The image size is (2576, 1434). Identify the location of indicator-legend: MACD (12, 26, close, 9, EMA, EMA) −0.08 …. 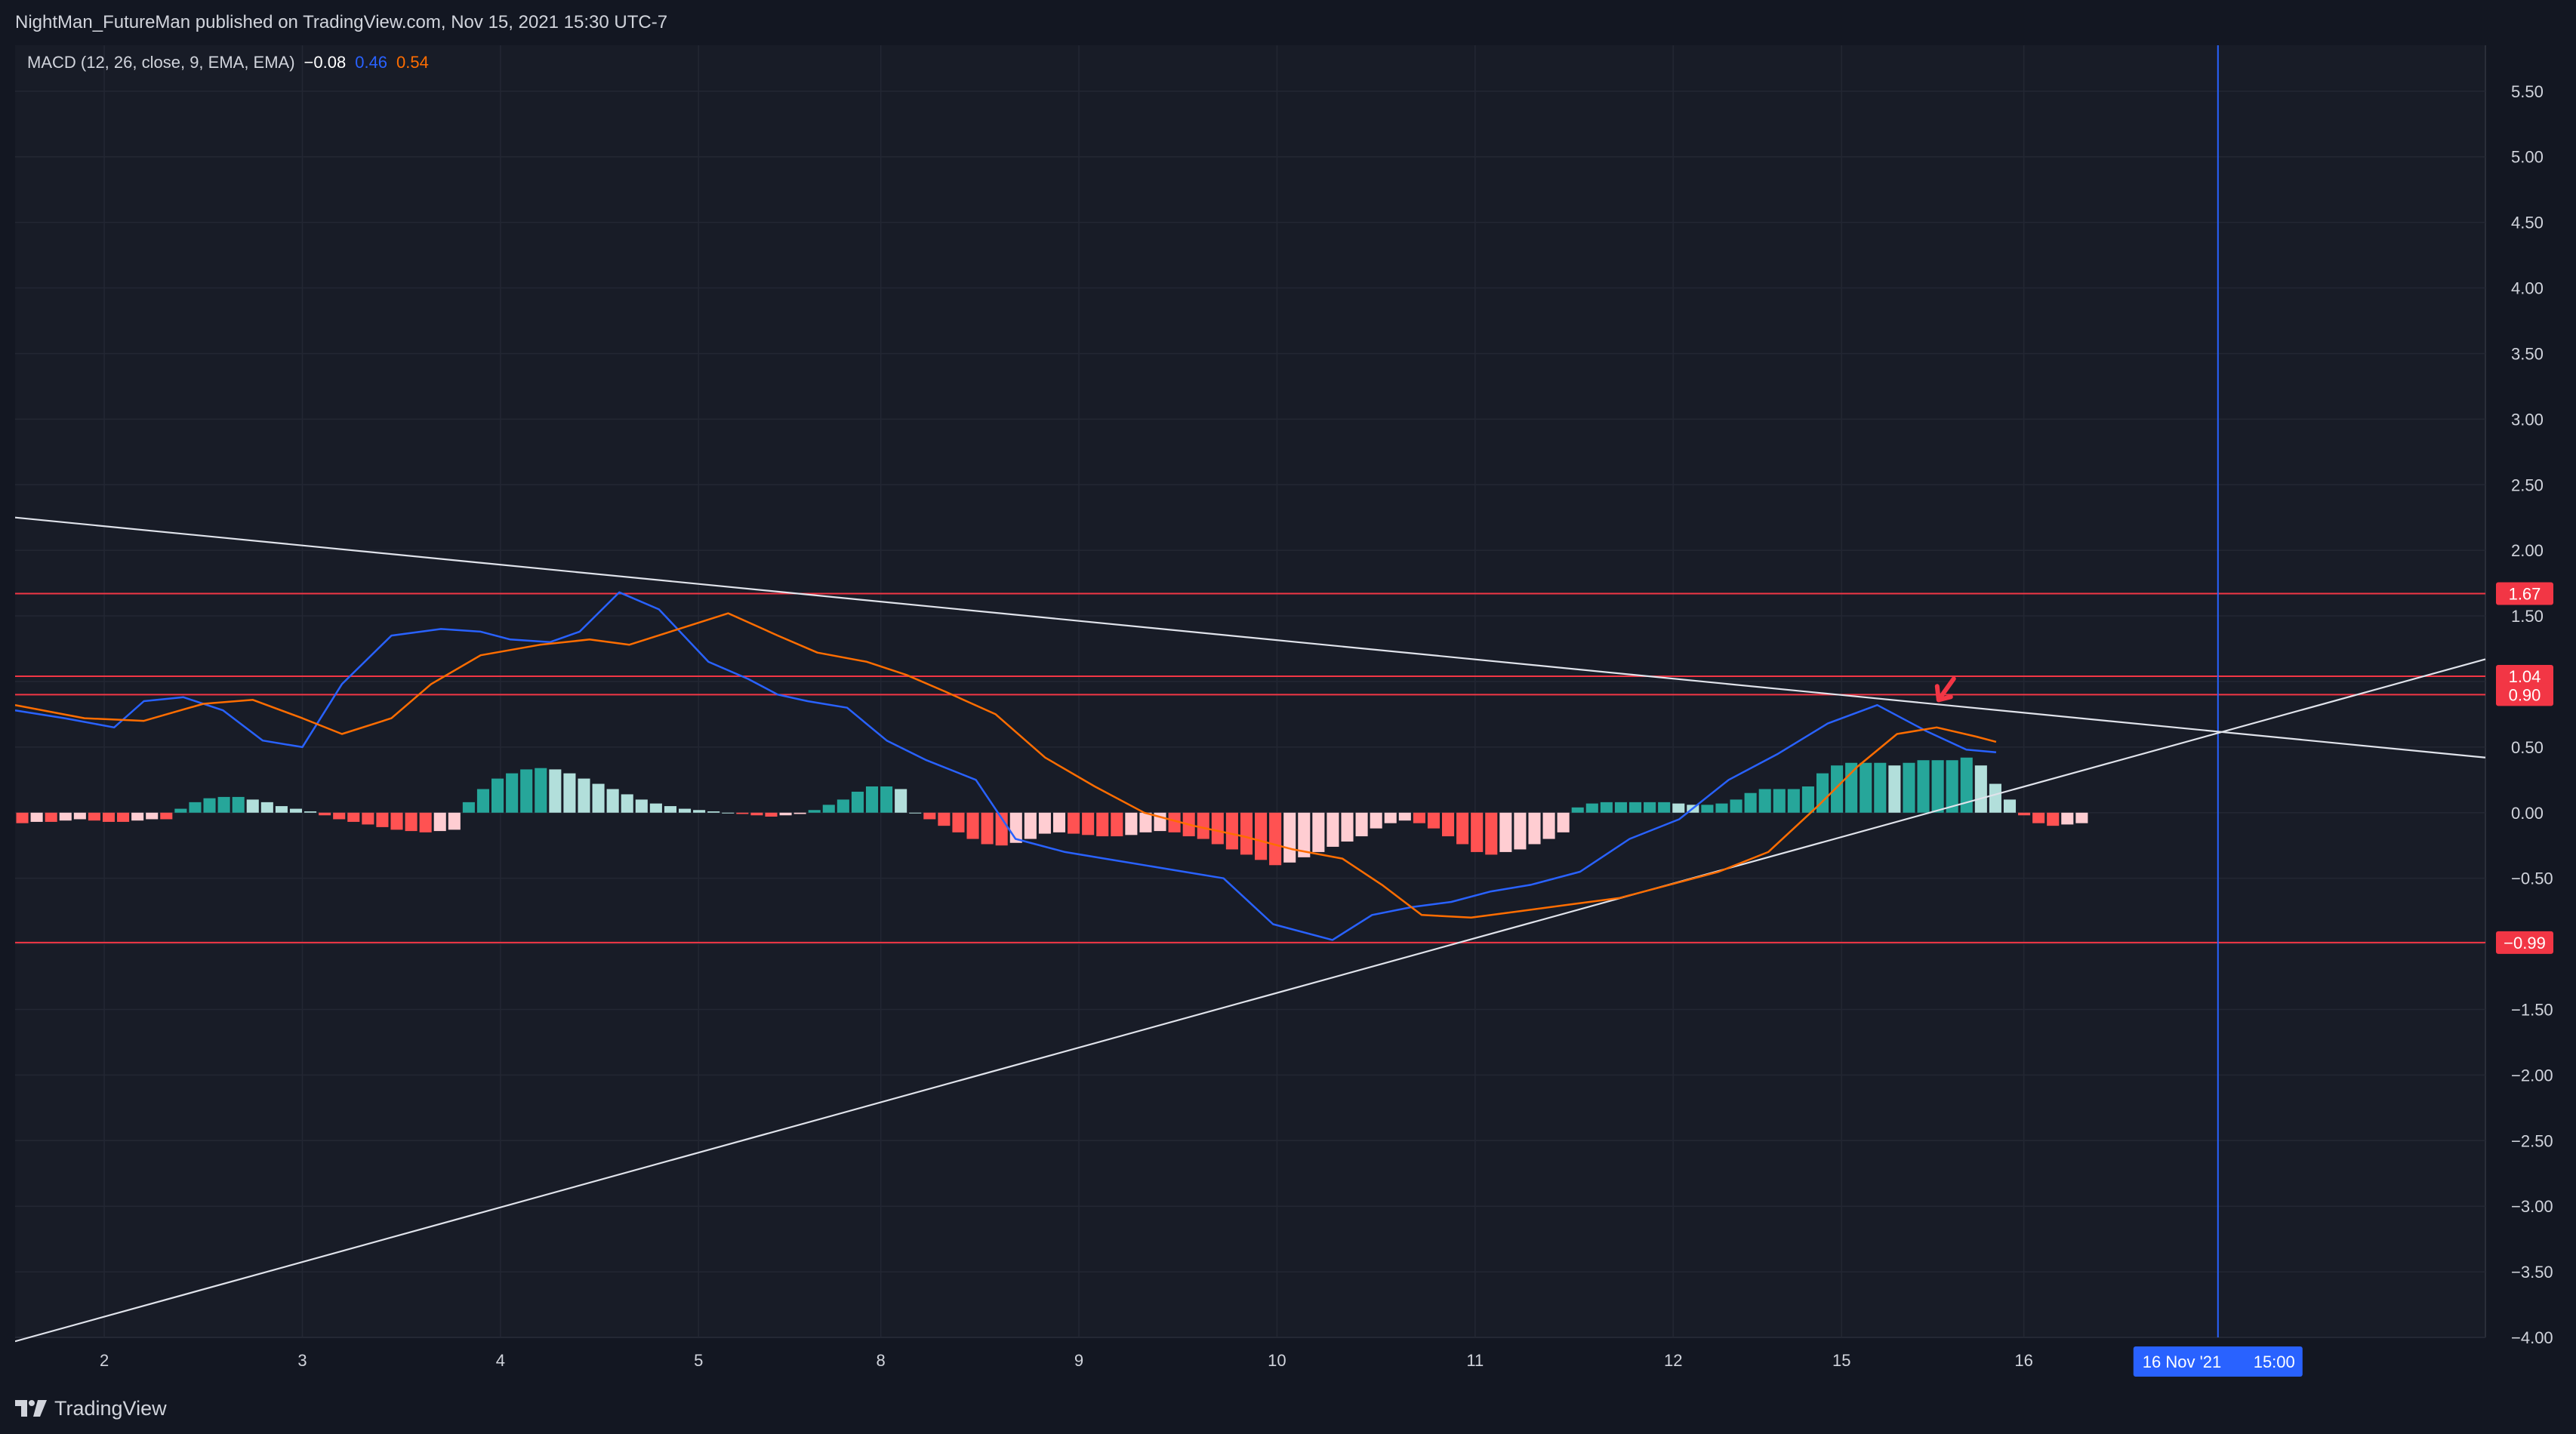
(228, 62).